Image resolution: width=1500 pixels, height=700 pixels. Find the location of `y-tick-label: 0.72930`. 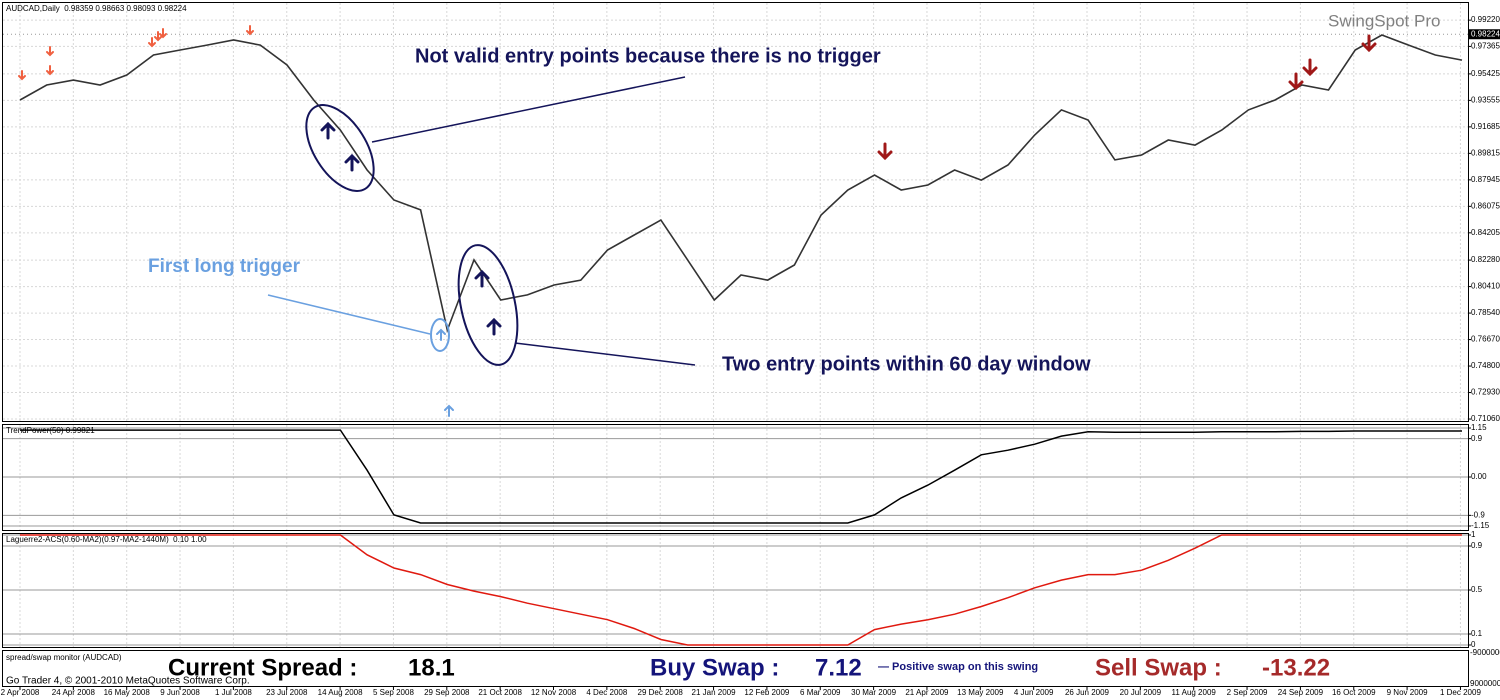

y-tick-label: 0.72930 is located at coordinates (1485, 392).